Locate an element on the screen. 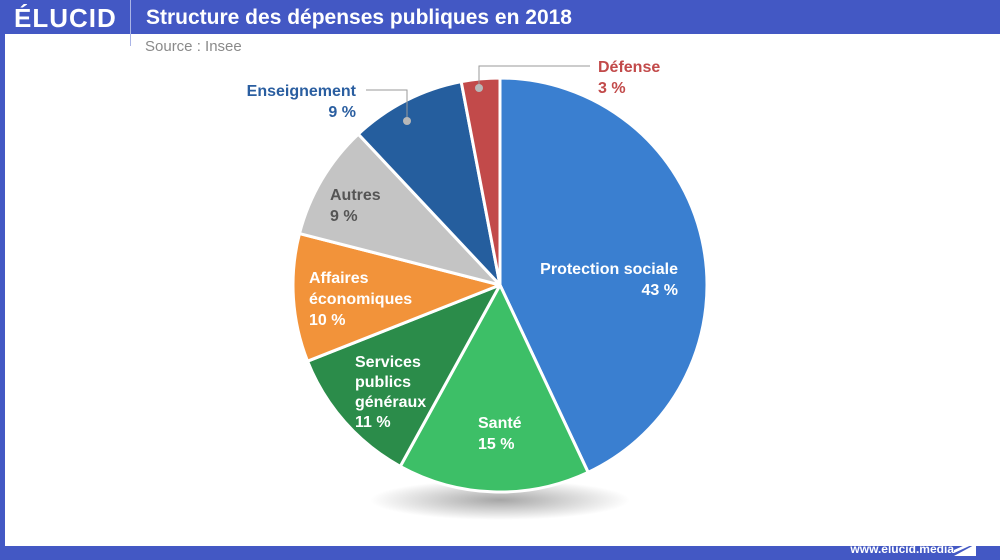 This screenshot has width=1000, height=560. elucid-logo: ÉLUCID is located at coordinates (65, 18).